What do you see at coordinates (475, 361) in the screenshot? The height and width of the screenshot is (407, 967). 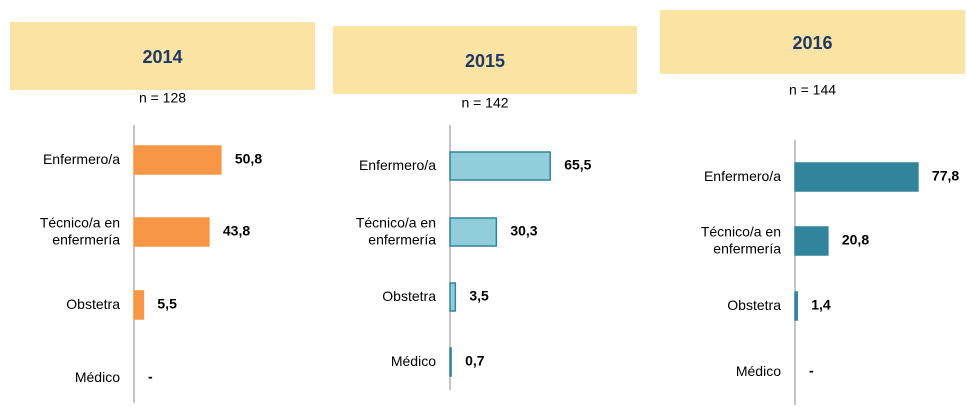 I see `value-label: 0,7` at bounding box center [475, 361].